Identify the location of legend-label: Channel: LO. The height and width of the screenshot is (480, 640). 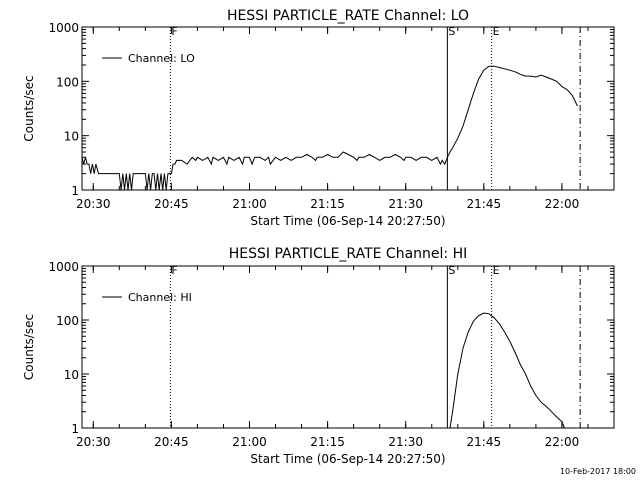
(161, 58).